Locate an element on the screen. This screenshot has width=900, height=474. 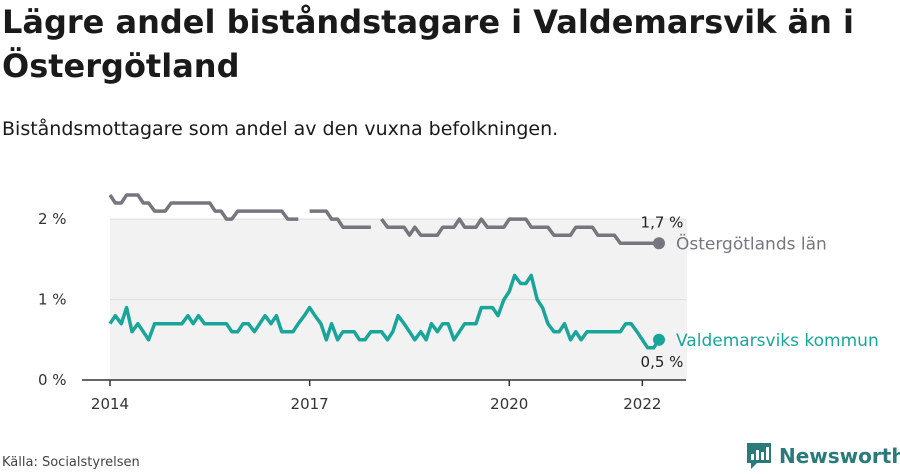
source-note: Källa: Socialstyrelsen is located at coordinates (71, 462).